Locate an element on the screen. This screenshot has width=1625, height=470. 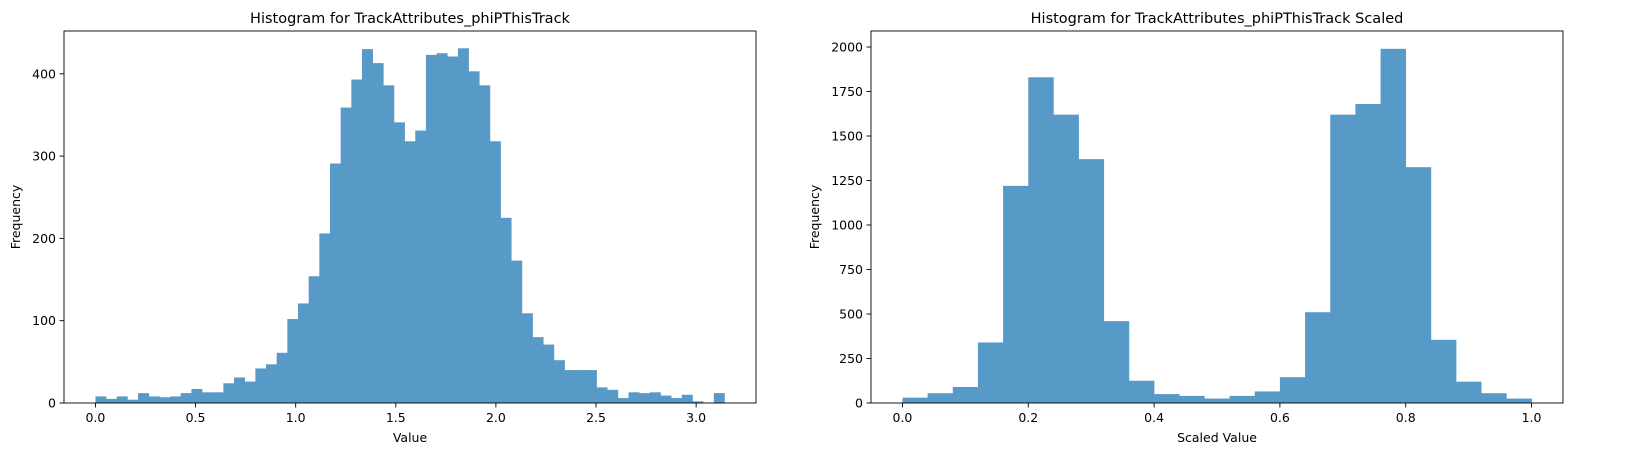
x-tick-label: 0.6 is located at coordinates (1280, 417).